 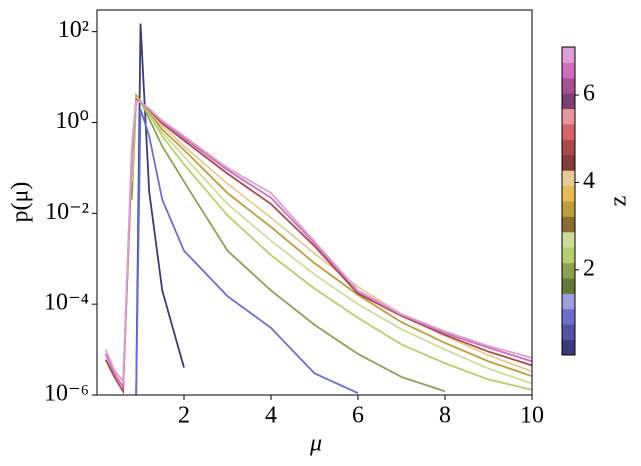 I want to click on y-tick-label: 10⁻⁴, so click(x=66, y=303).